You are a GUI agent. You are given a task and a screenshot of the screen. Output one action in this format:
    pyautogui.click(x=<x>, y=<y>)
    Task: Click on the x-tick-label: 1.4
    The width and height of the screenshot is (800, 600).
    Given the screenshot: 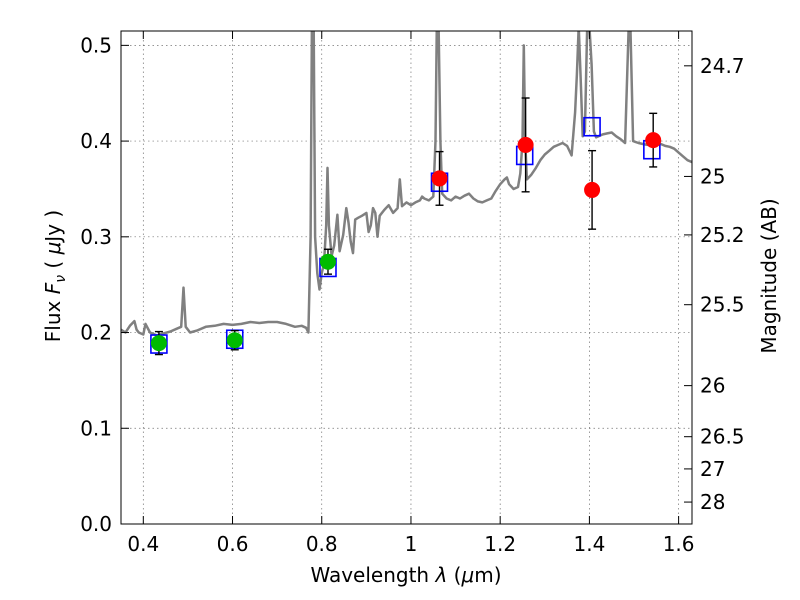 What is the action you would take?
    pyautogui.click(x=589, y=544)
    